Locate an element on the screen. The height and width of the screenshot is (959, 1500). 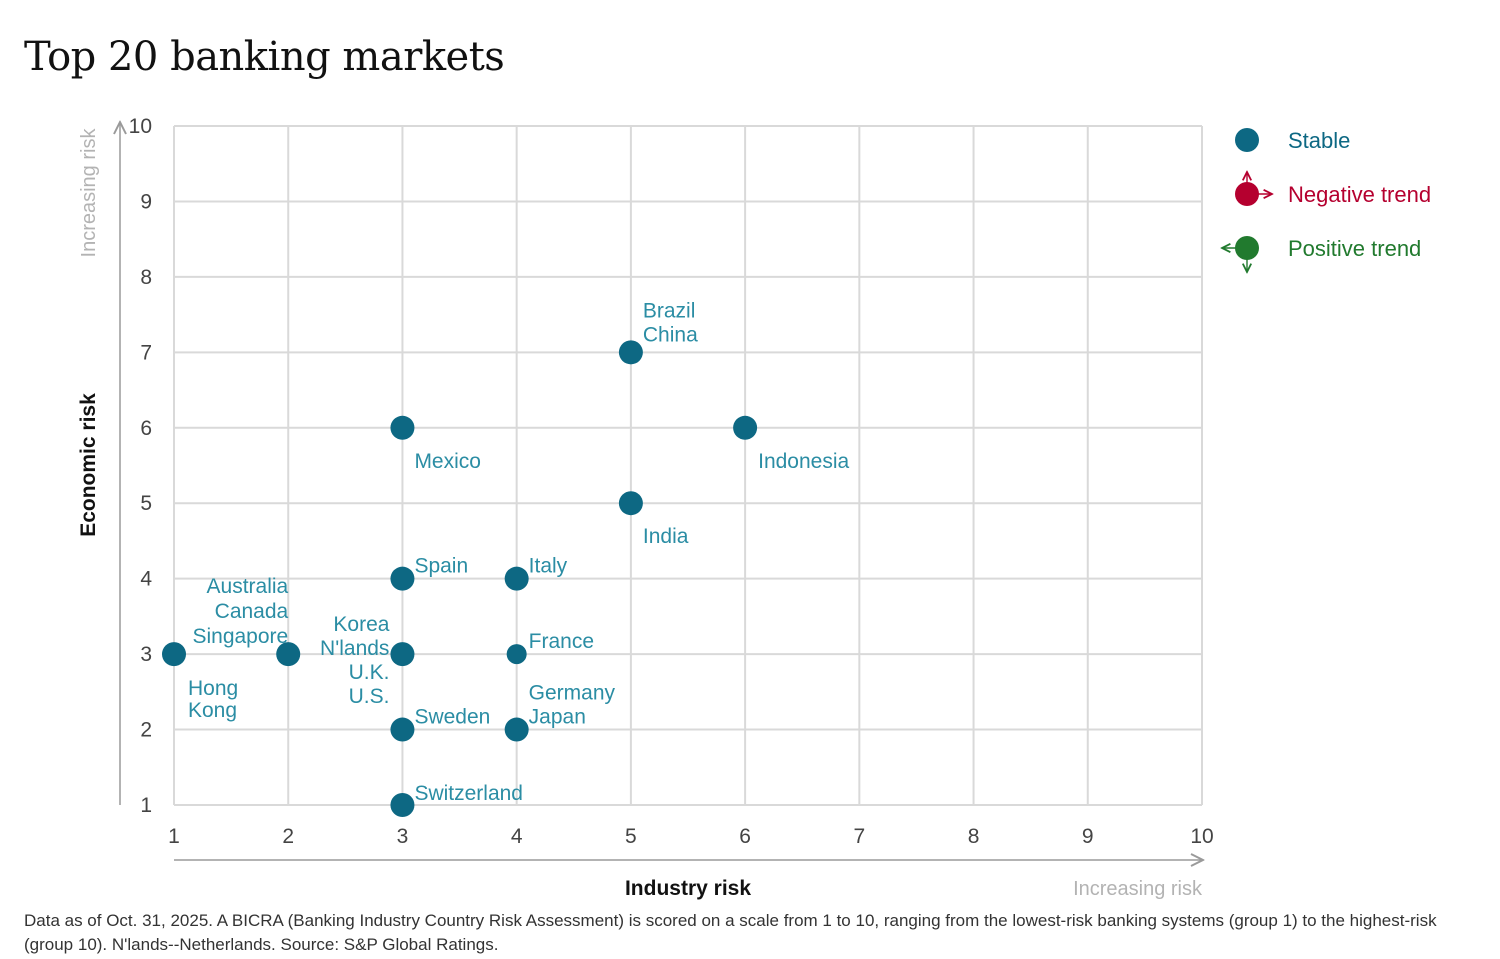
y-tick-label: 8 is located at coordinates (146, 277).